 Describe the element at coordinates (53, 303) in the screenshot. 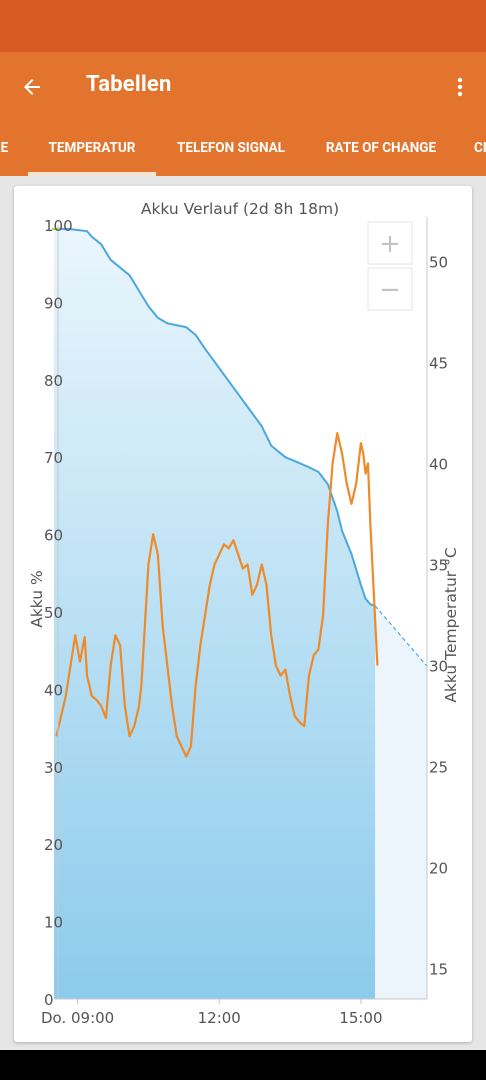

I see `left-axis-tick-90: 90` at that location.